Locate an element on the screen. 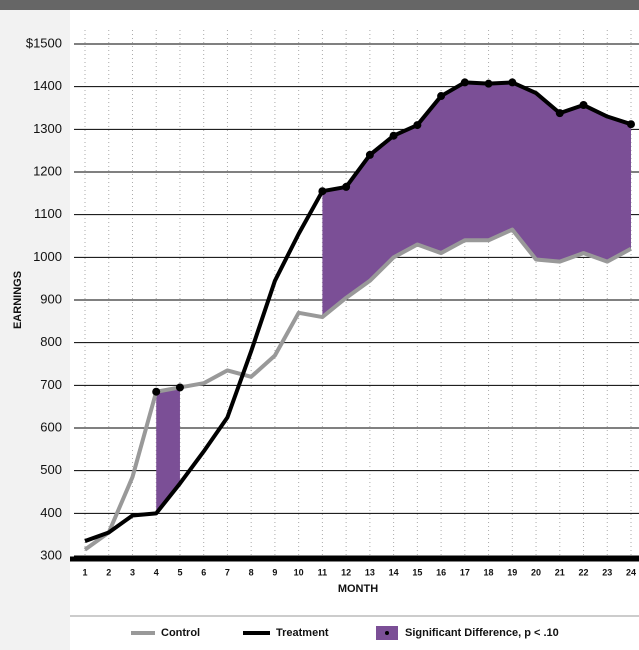 Image resolution: width=639 pixels, height=650 pixels. x-tick-label: 7 is located at coordinates (227, 572).